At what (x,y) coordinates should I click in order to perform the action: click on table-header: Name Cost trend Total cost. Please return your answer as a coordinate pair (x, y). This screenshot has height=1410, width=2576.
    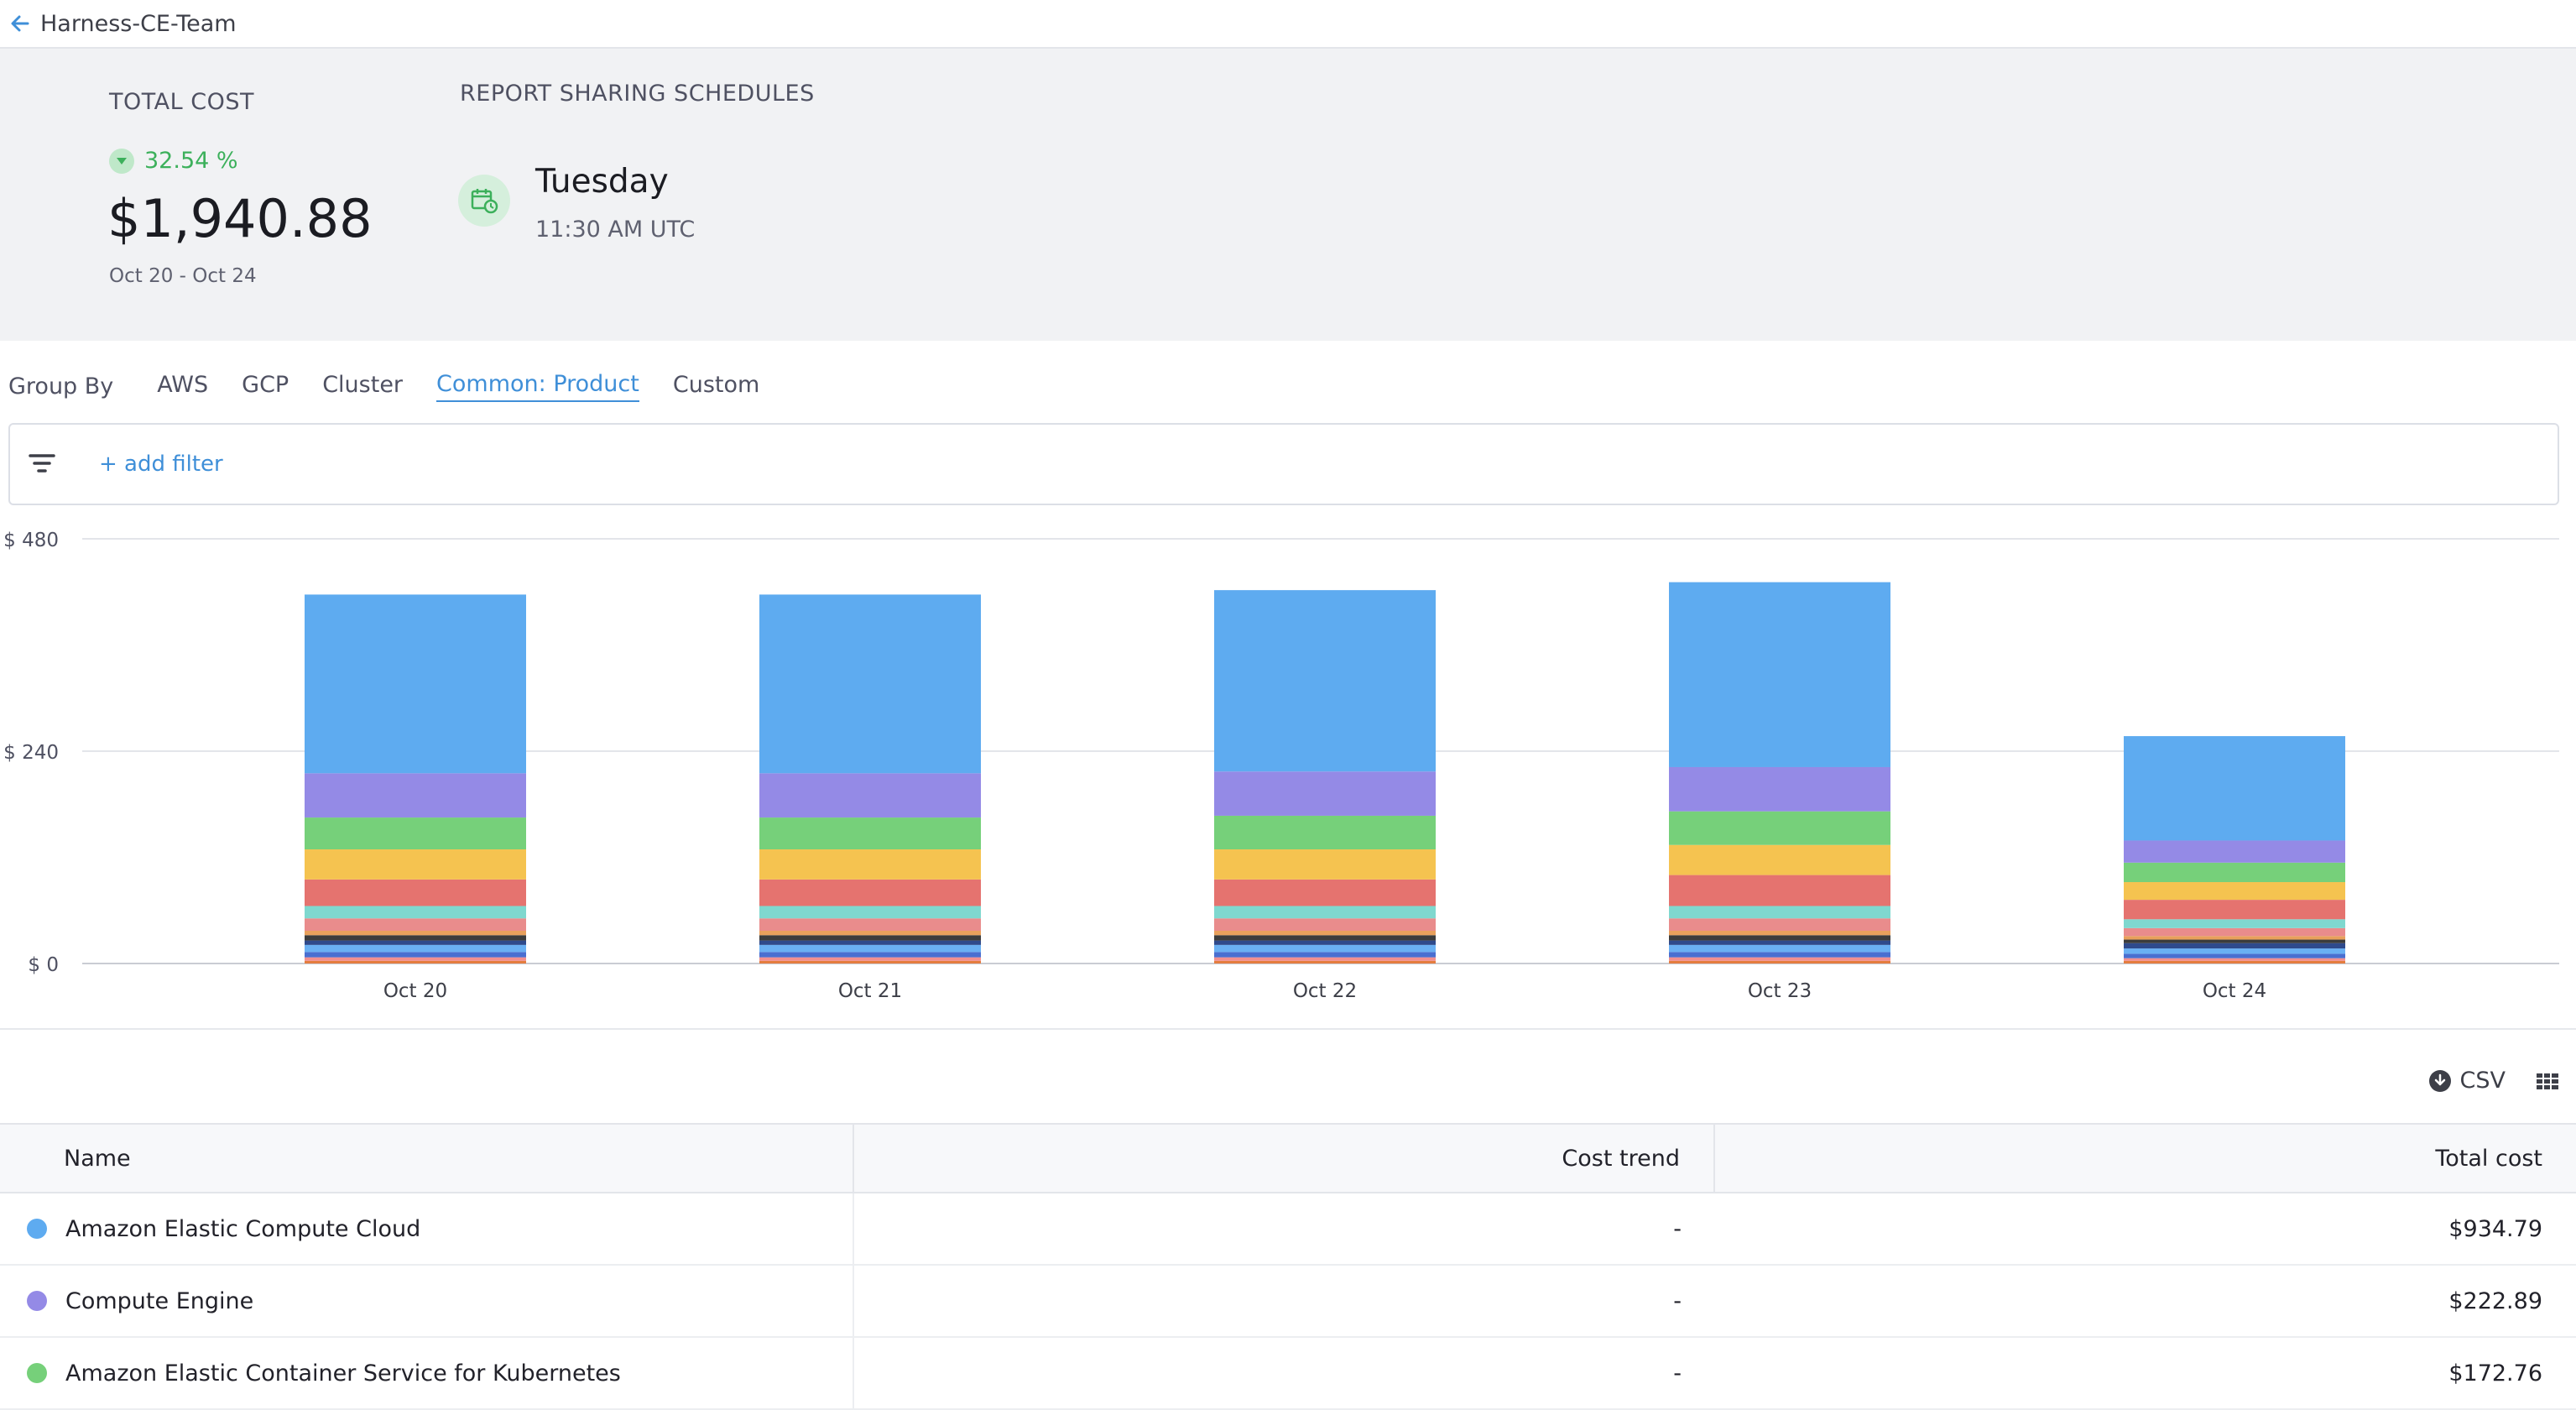
    Looking at the image, I should click on (1288, 1158).